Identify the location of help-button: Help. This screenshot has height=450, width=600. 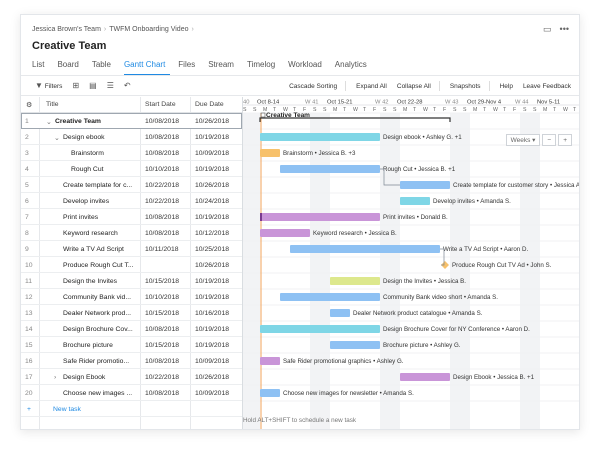
(506, 86).